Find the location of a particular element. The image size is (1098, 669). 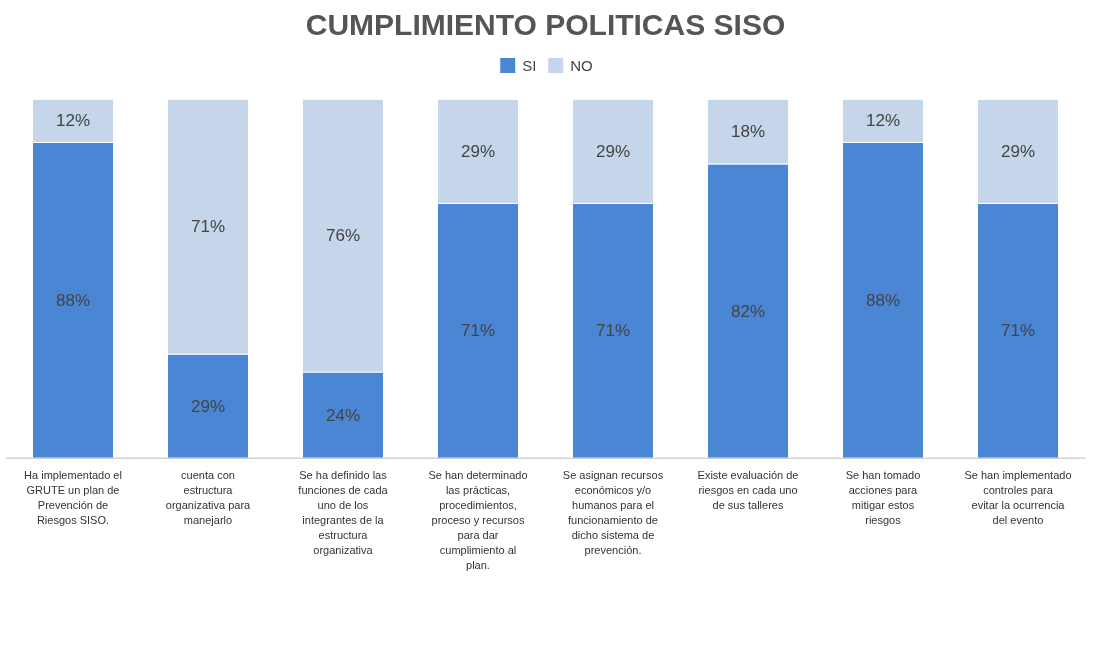

x-tick-label: Se han implementado controles para evitar la ocurrencia del evento is located at coordinates (1018, 497).